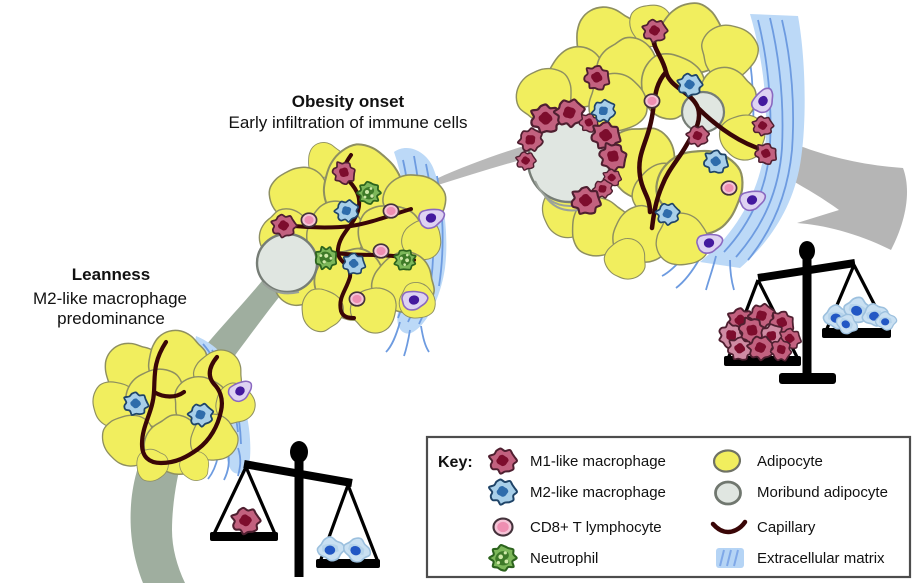 This screenshot has height=583, width=921. What do you see at coordinates (455, 462) in the screenshot?
I see `svg-text: Key:` at bounding box center [455, 462].